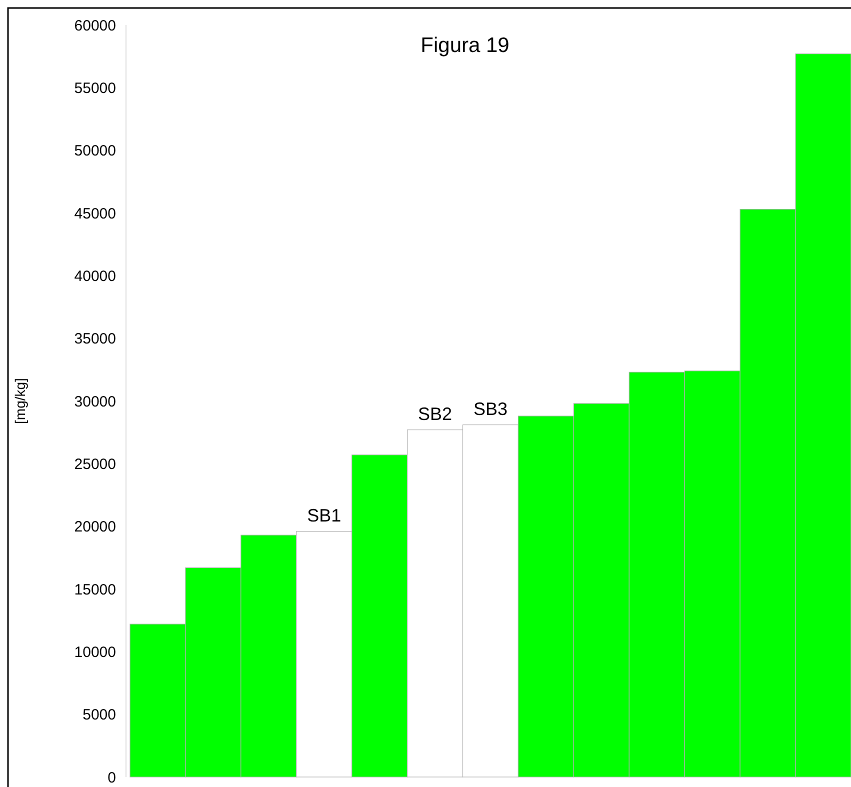 The image size is (851, 787). What do you see at coordinates (95, 527) in the screenshot?
I see `y-tick-label: 20000` at bounding box center [95, 527].